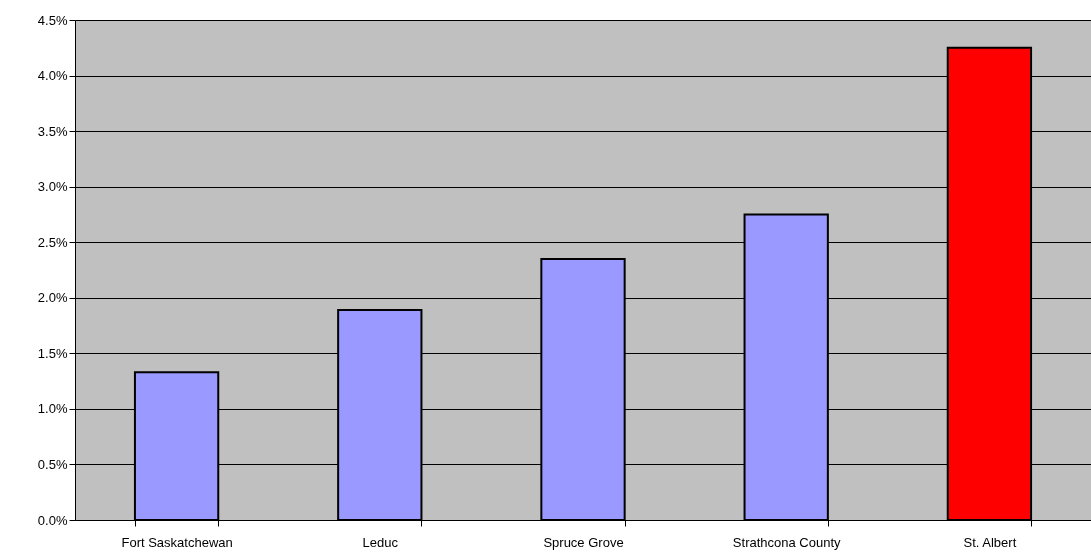 This screenshot has height=560, width=1091. Describe the element at coordinates (177, 542) in the screenshot. I see `x-tick-label: Fort Saskatchewan` at that location.